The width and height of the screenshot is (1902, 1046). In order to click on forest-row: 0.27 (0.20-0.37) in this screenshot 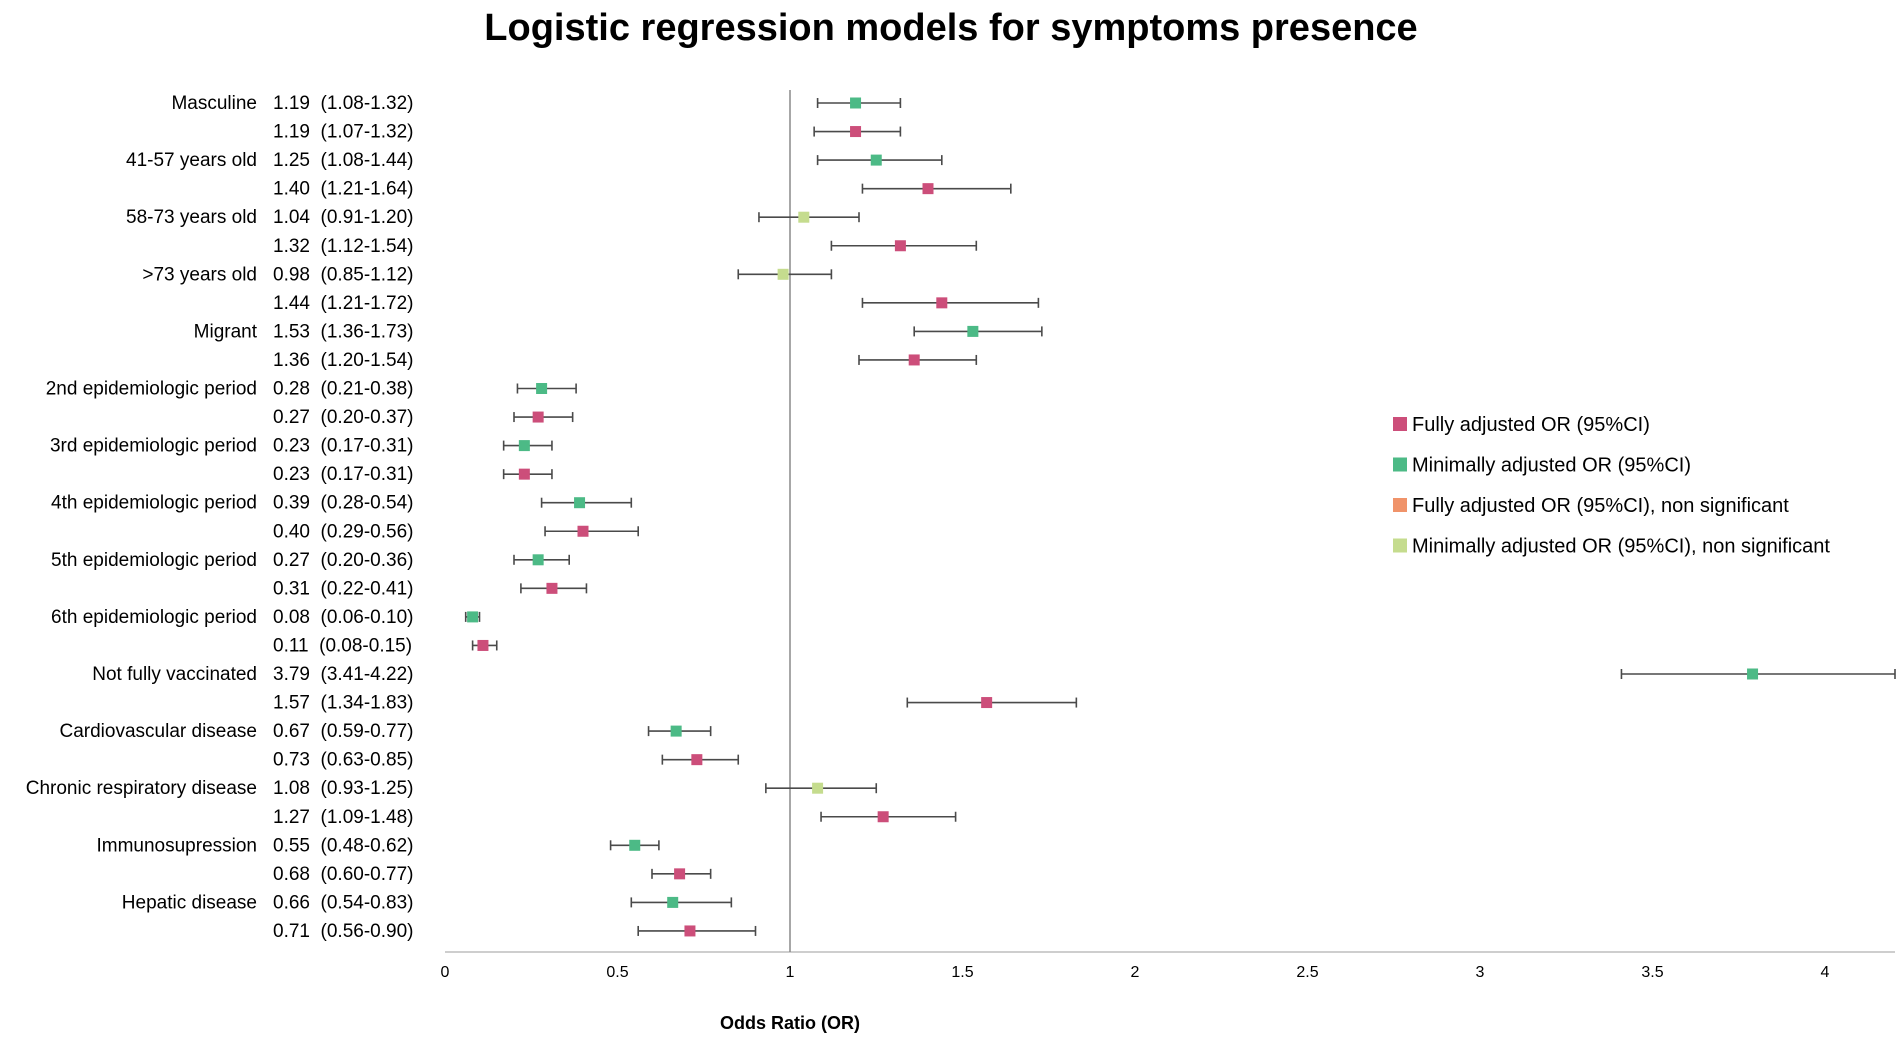, I will do `click(423, 417)`.